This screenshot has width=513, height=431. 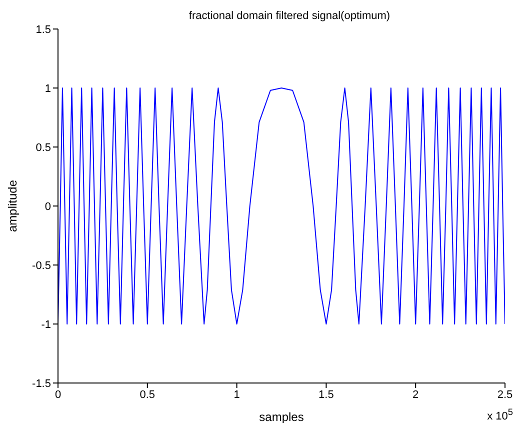 I want to click on x-tick-label: 2, so click(x=415, y=394).